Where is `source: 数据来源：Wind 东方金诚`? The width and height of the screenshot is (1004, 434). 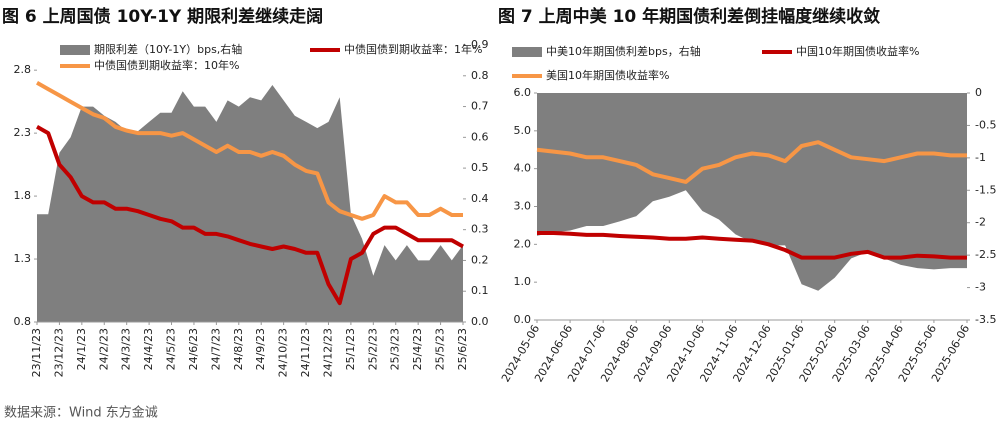 source: 数据来源：Wind 东方金诚 is located at coordinates (81, 413).